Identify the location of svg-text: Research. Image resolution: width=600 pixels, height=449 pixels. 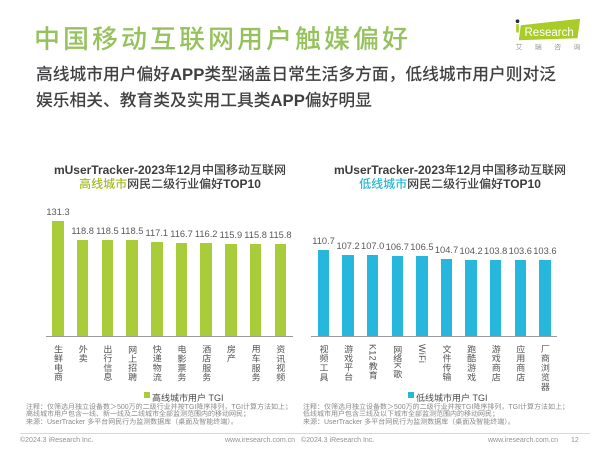
(549, 33).